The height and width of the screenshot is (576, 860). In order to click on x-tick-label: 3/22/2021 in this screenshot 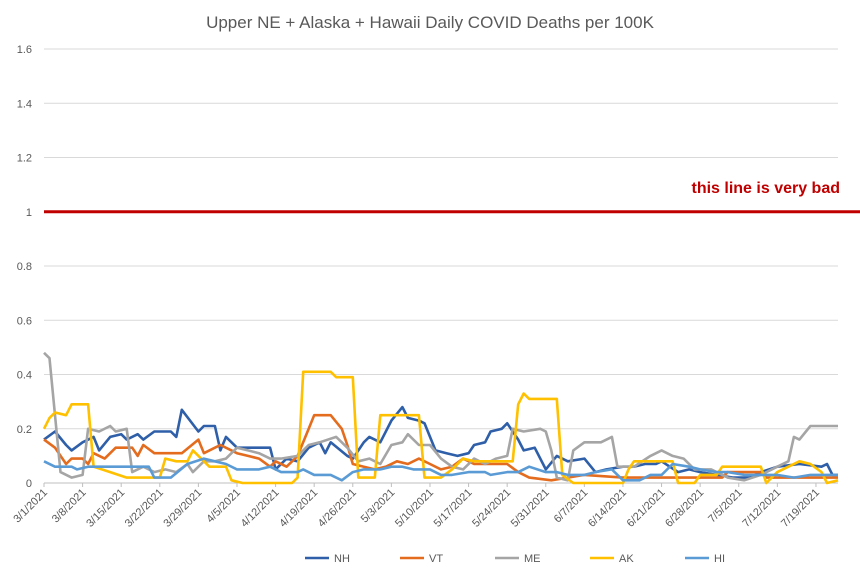, I will do `click(144, 508)`.